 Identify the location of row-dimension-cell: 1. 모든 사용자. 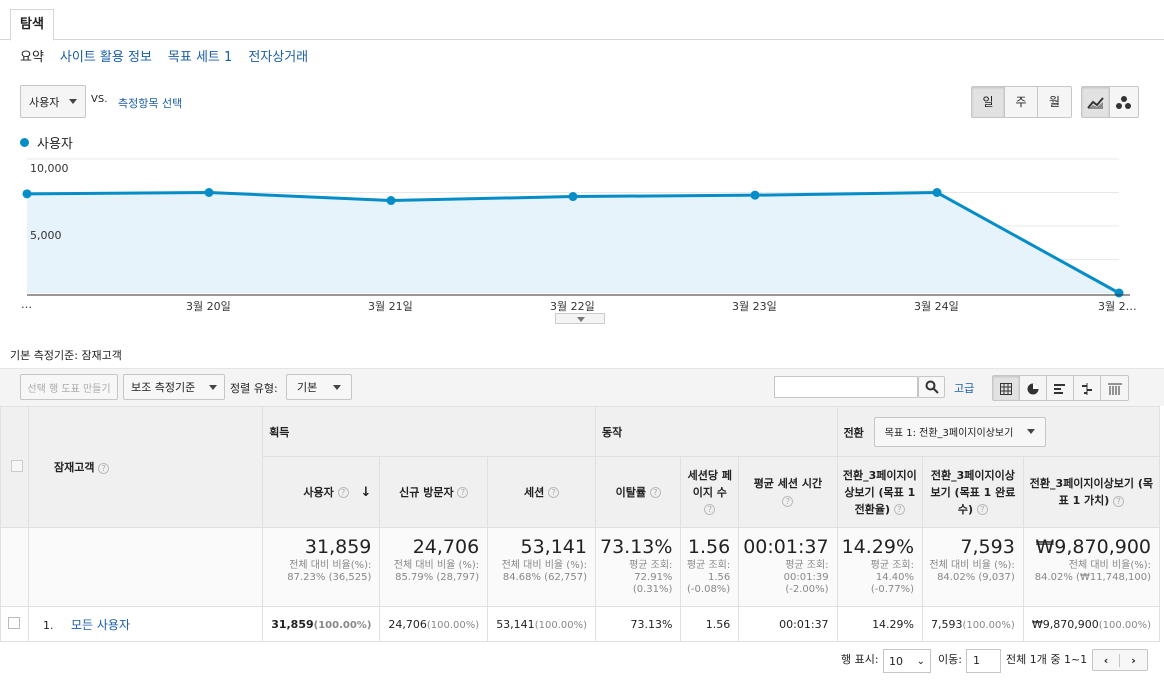
(145, 624).